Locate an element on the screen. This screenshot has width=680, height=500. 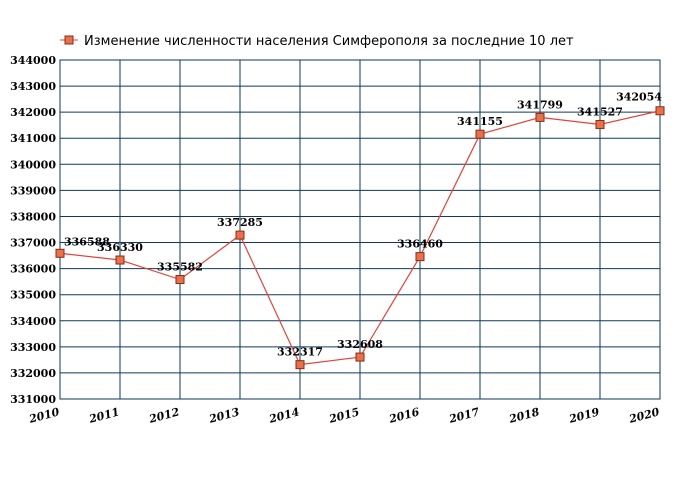
y-tick-label: 342000 is located at coordinates (33, 112).